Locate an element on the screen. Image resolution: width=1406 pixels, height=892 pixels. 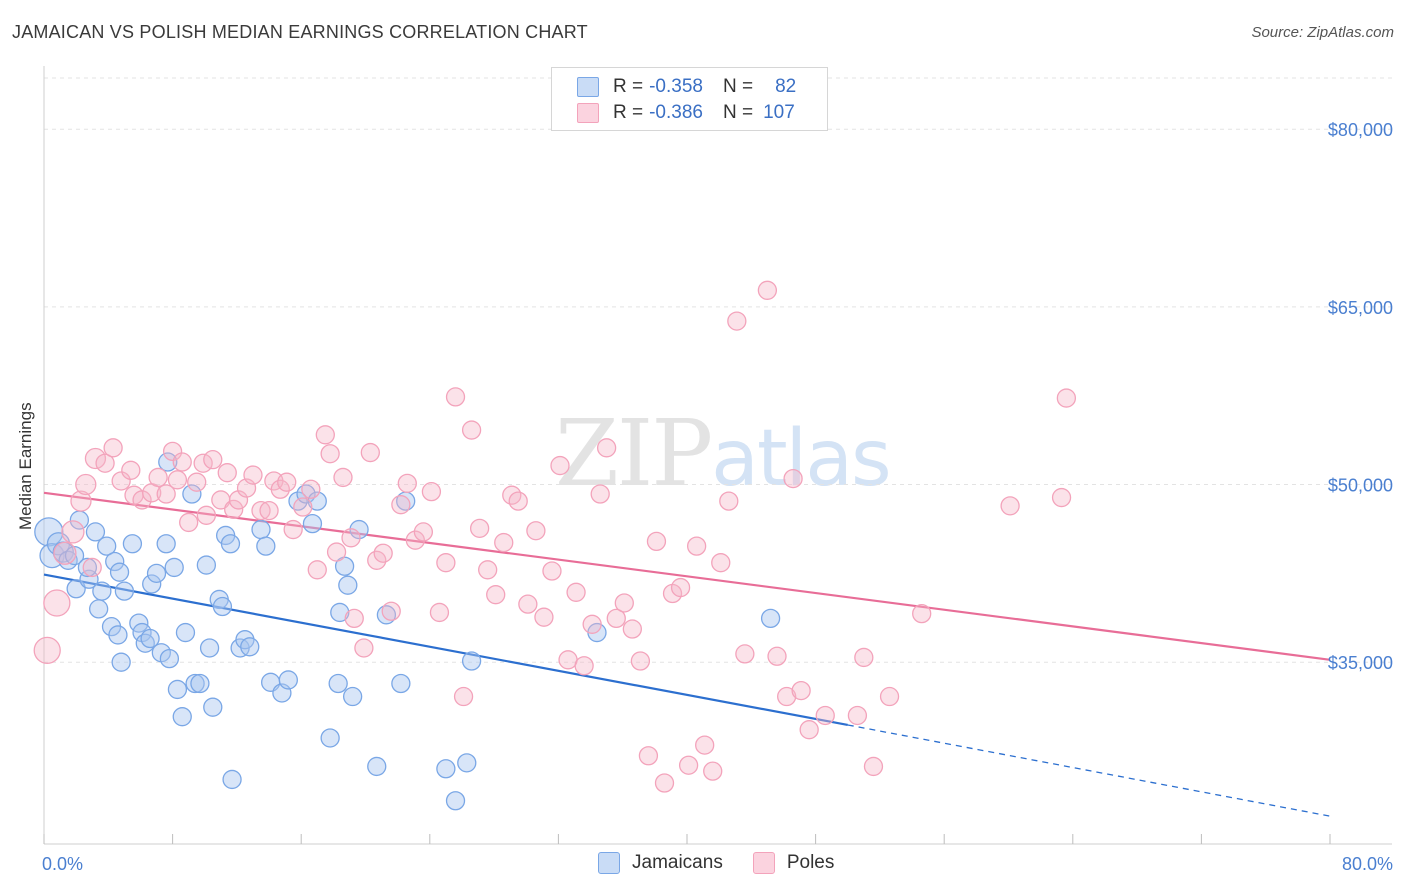
correlation-legend: R = -0.358 N = 82 R = -0.386 N = 107 is located at coordinates (689, 99).